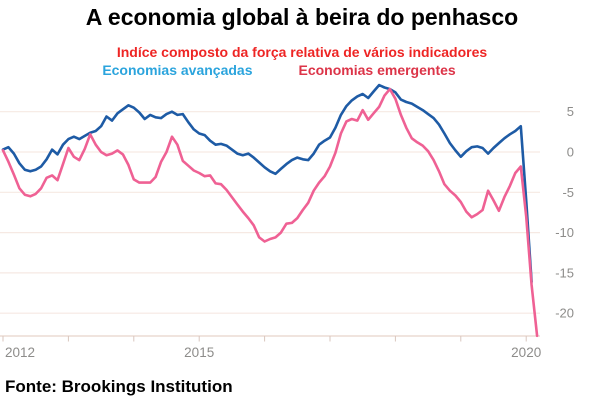  Describe the element at coordinates (302, 17) in the screenshot. I see `page-title: A economia global à beira do penhasco` at that location.